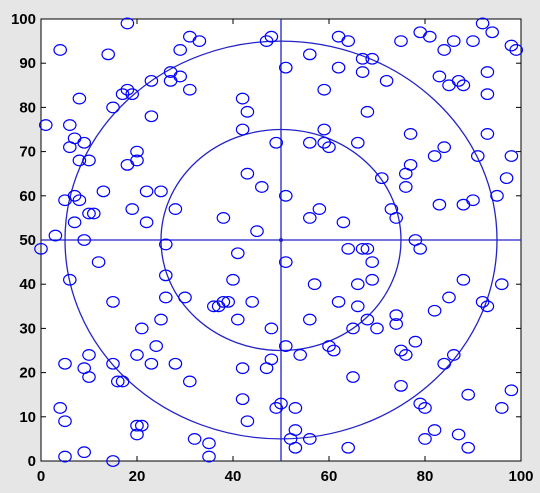 This screenshot has height=493, width=540. What do you see at coordinates (27, 63) in the screenshot?
I see `y-tick-label: 90` at bounding box center [27, 63].